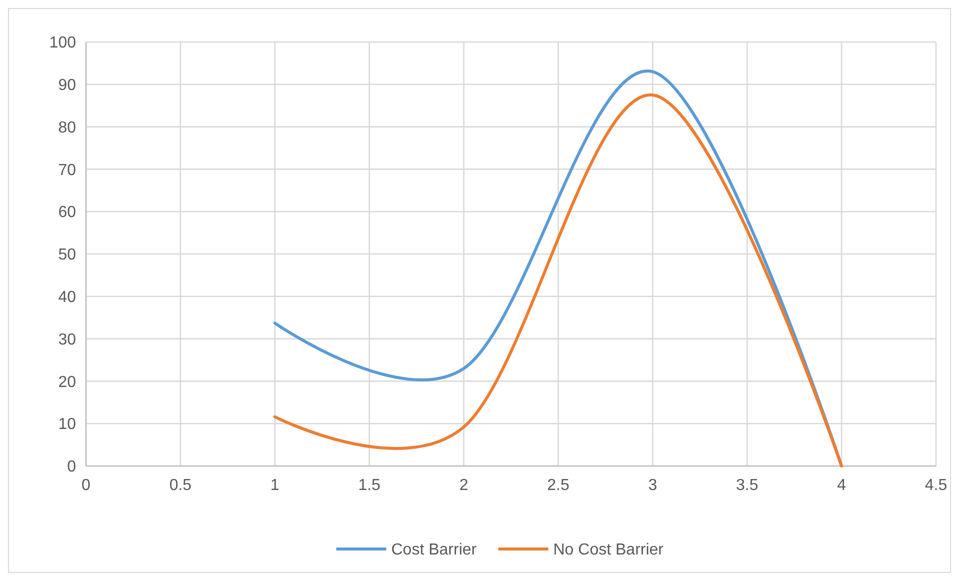 This screenshot has width=959, height=581. Describe the element at coordinates (180, 485) in the screenshot. I see `x-tick-label: 0.5` at that location.